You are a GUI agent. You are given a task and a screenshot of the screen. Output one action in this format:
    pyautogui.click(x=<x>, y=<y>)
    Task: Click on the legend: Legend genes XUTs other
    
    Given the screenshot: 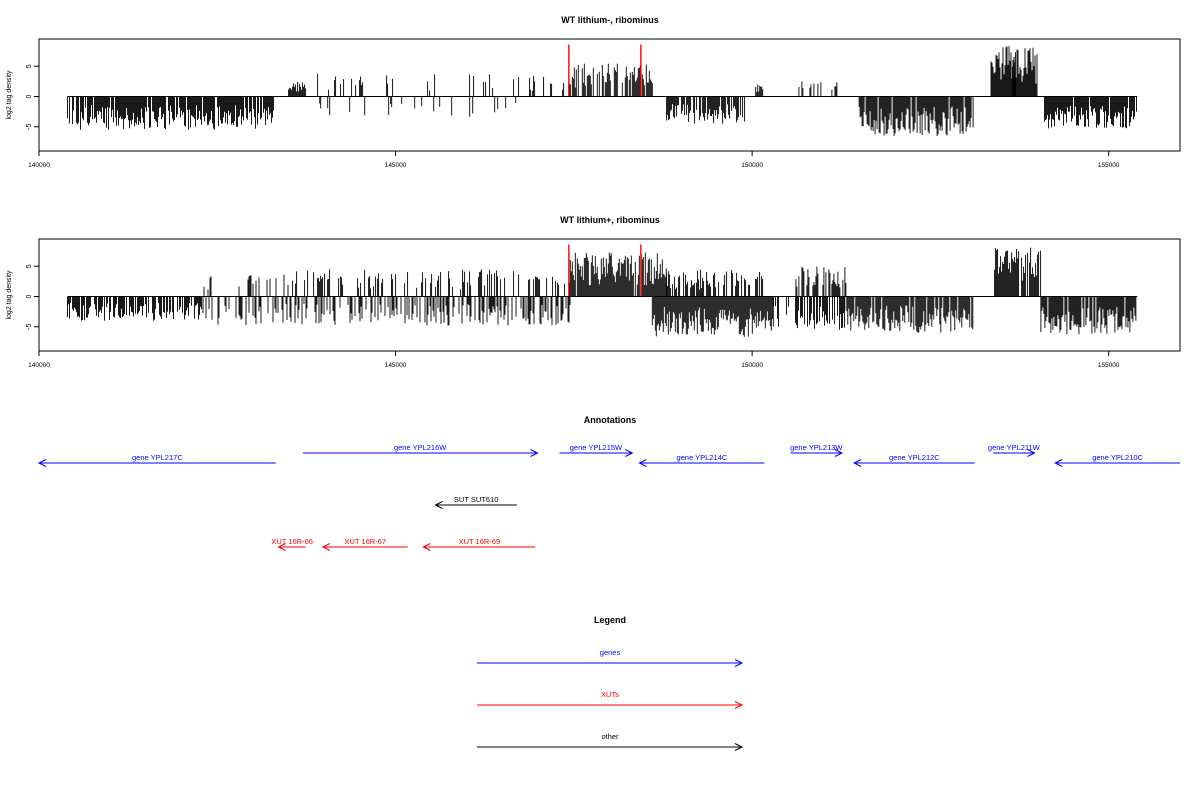 What is the action you would take?
    pyautogui.click(x=610, y=683)
    